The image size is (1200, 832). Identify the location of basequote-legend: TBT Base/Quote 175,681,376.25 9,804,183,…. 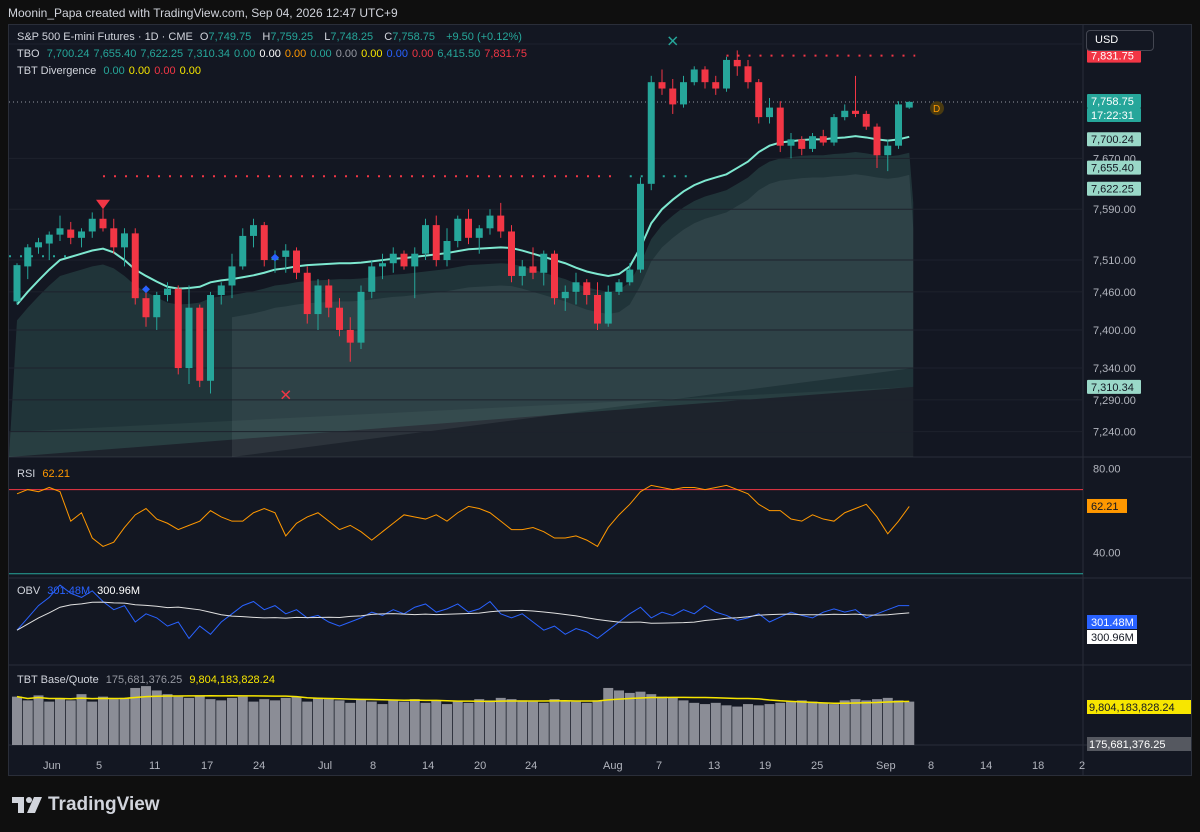
(148, 680).